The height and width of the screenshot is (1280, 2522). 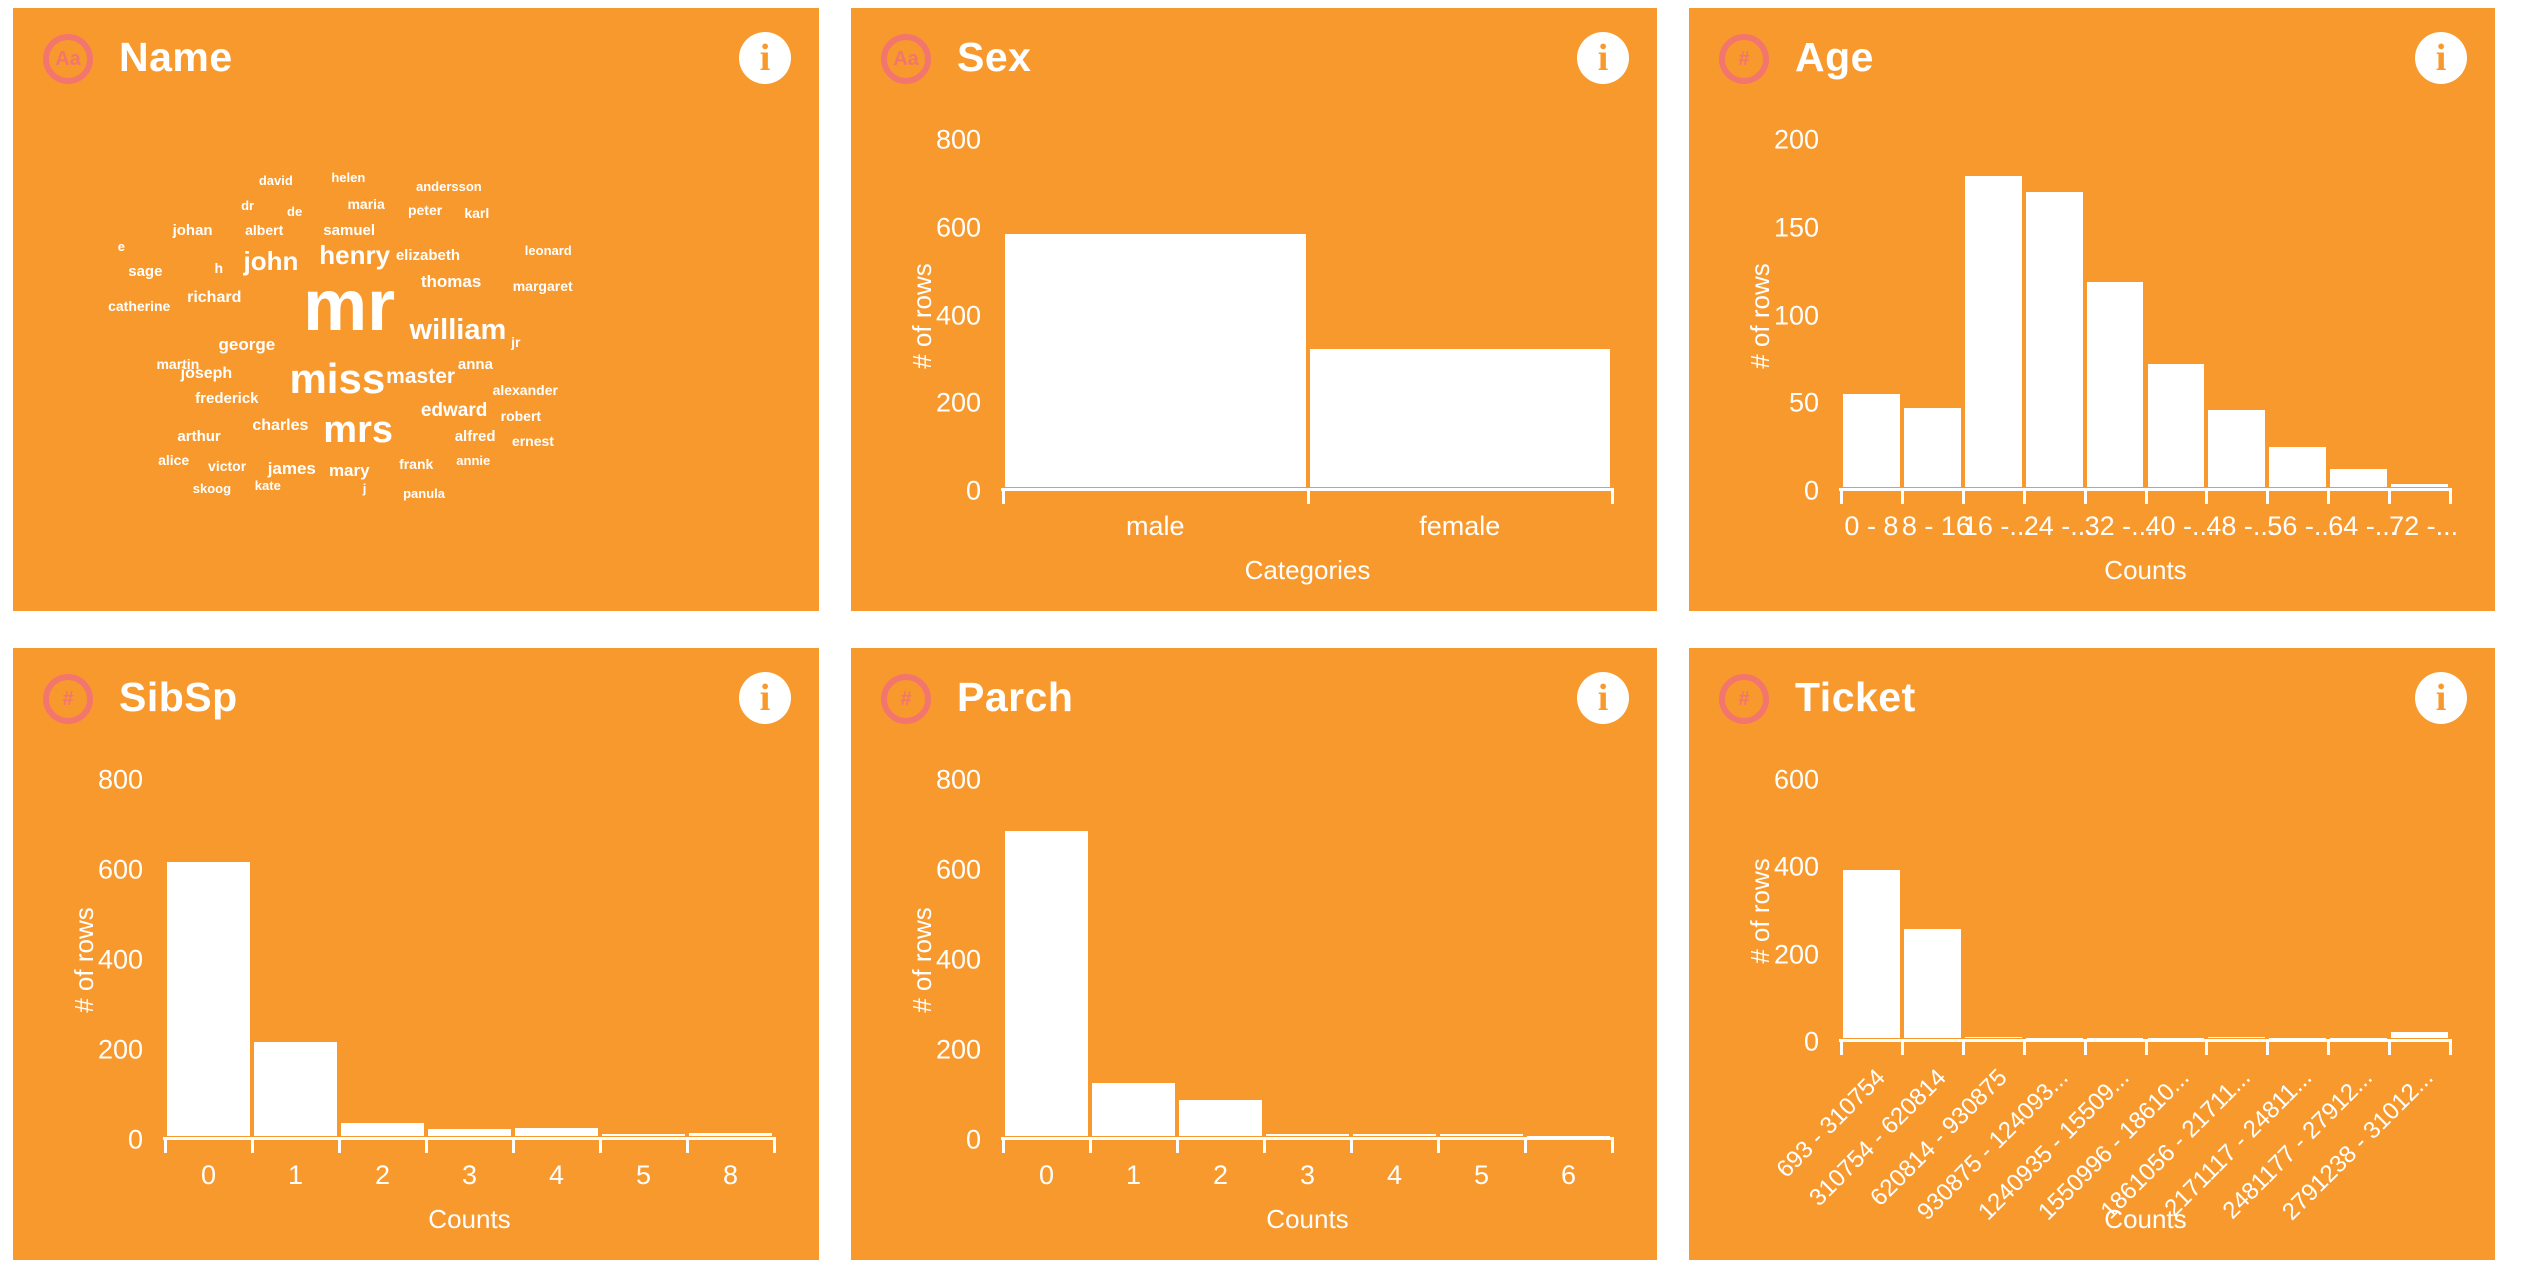 I want to click on cloud-word-david: david, so click(x=275, y=180).